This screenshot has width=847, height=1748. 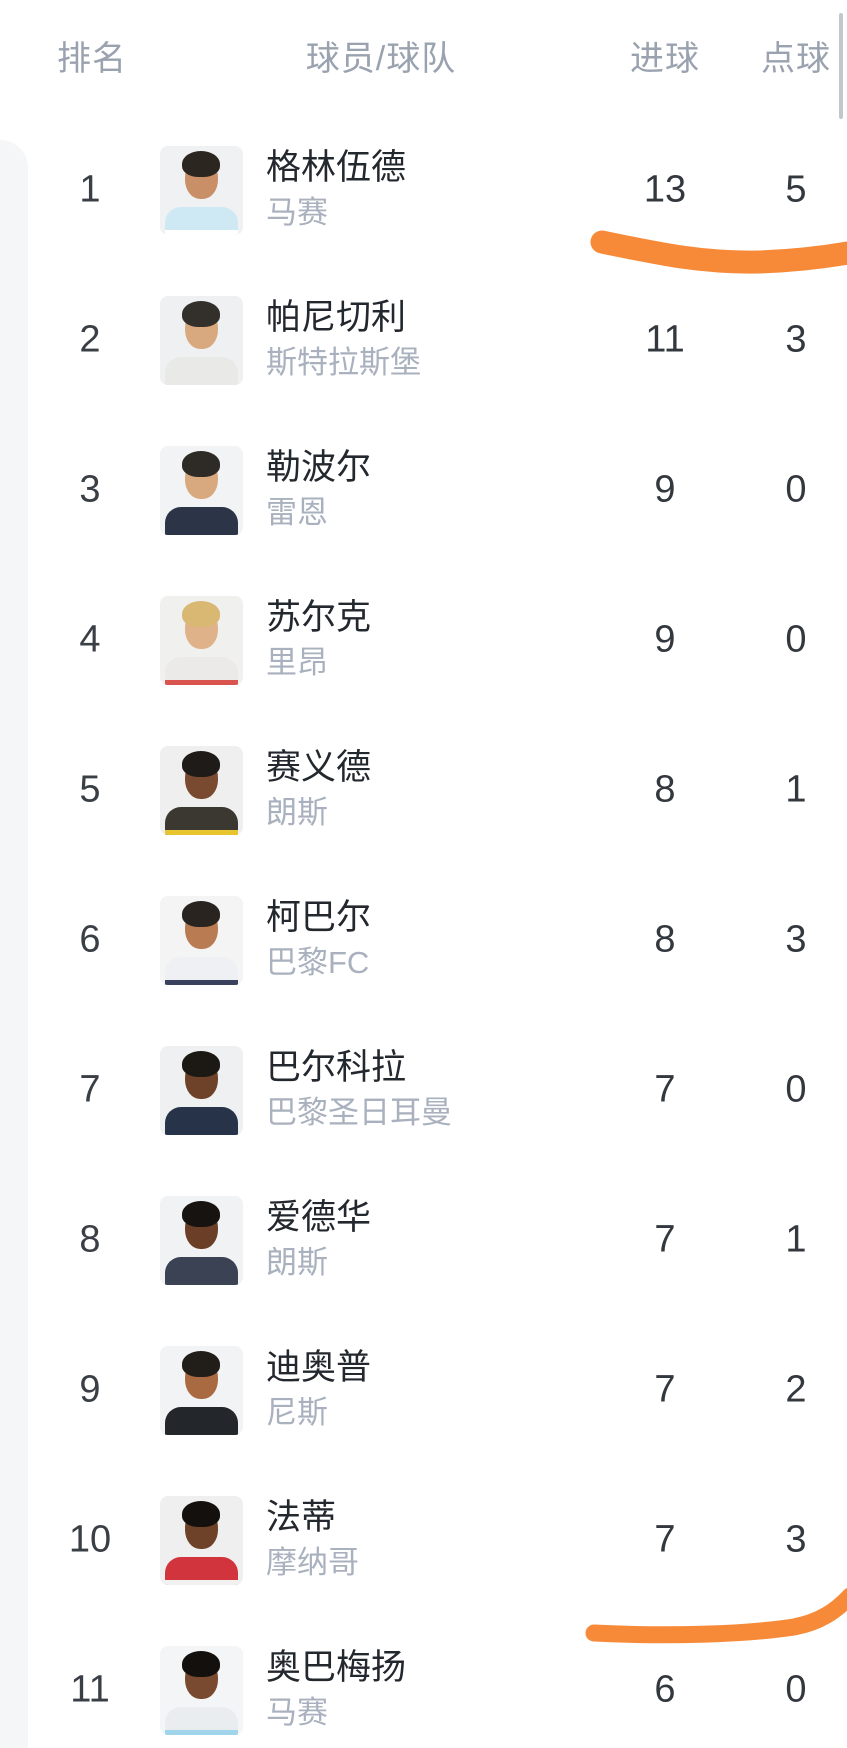 What do you see at coordinates (665, 59) in the screenshot?
I see `column-header-goals: 进球` at bounding box center [665, 59].